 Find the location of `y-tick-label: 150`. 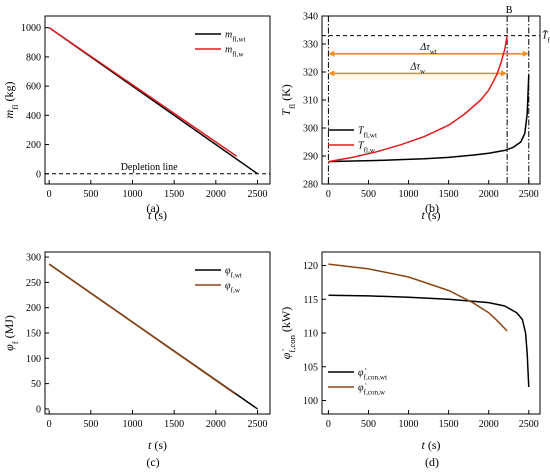

y-tick-label: 150 is located at coordinates (33, 334).